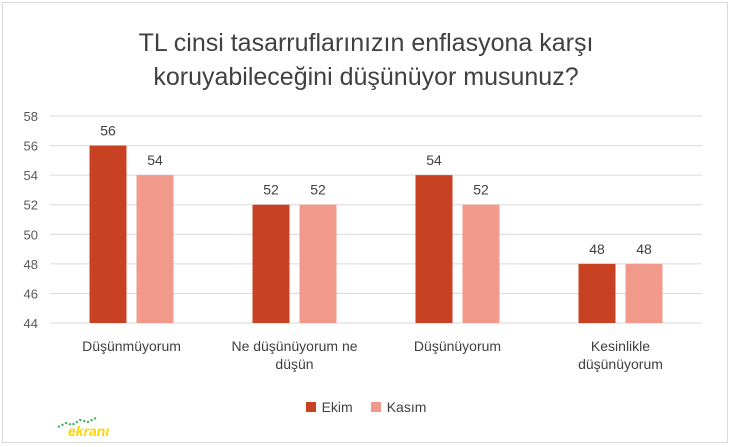 This screenshot has height=447, width=732. Describe the element at coordinates (31, 116) in the screenshot. I see `y-tick-label-58: 58` at that location.